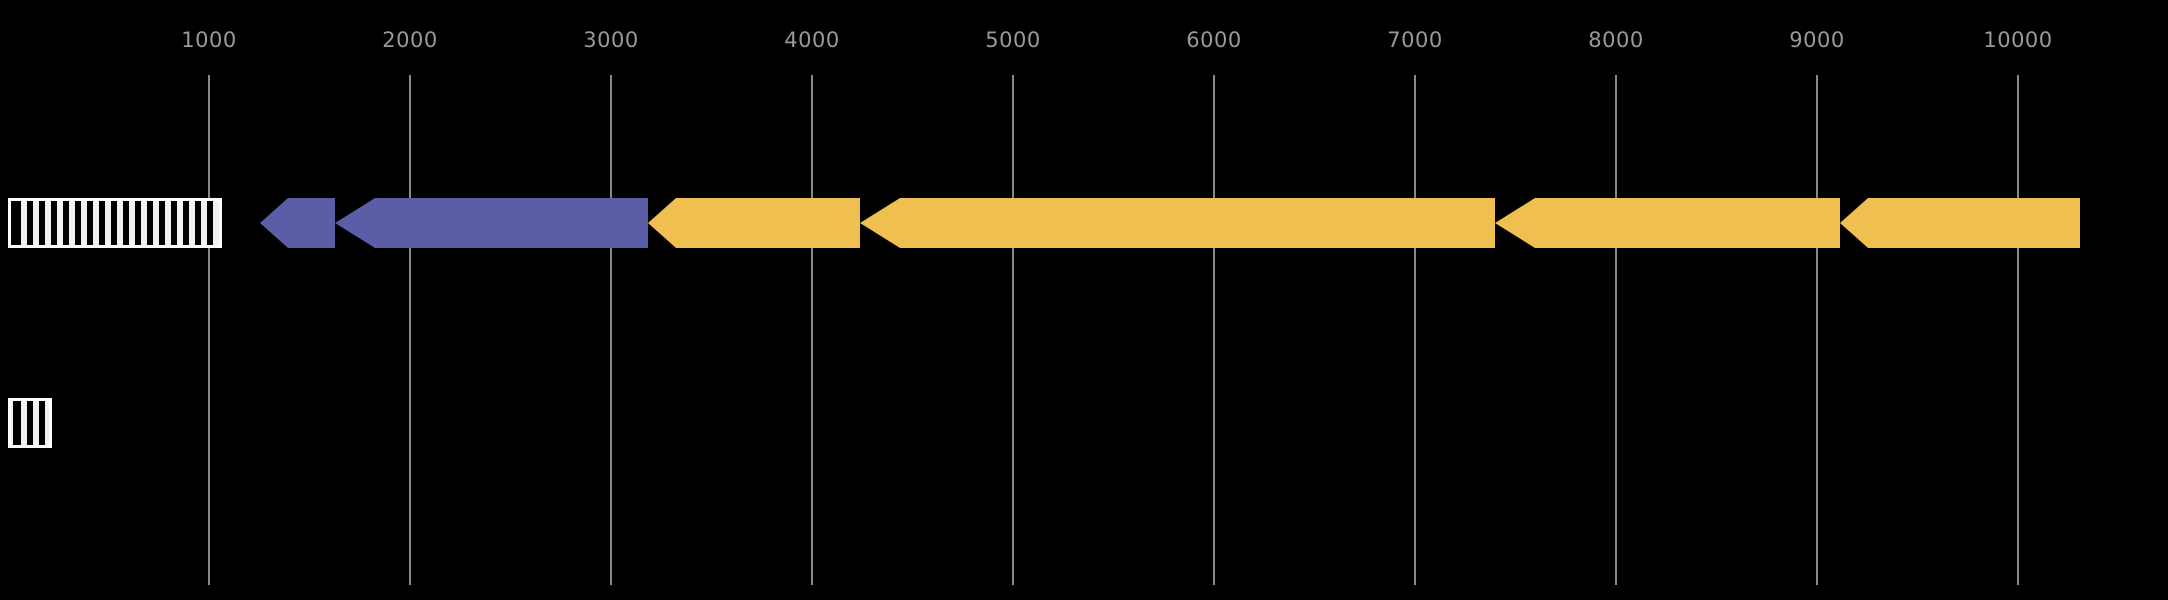 This screenshot has width=2168, height=600. What do you see at coordinates (611, 40) in the screenshot?
I see `axis-tick-label: 3000` at bounding box center [611, 40].